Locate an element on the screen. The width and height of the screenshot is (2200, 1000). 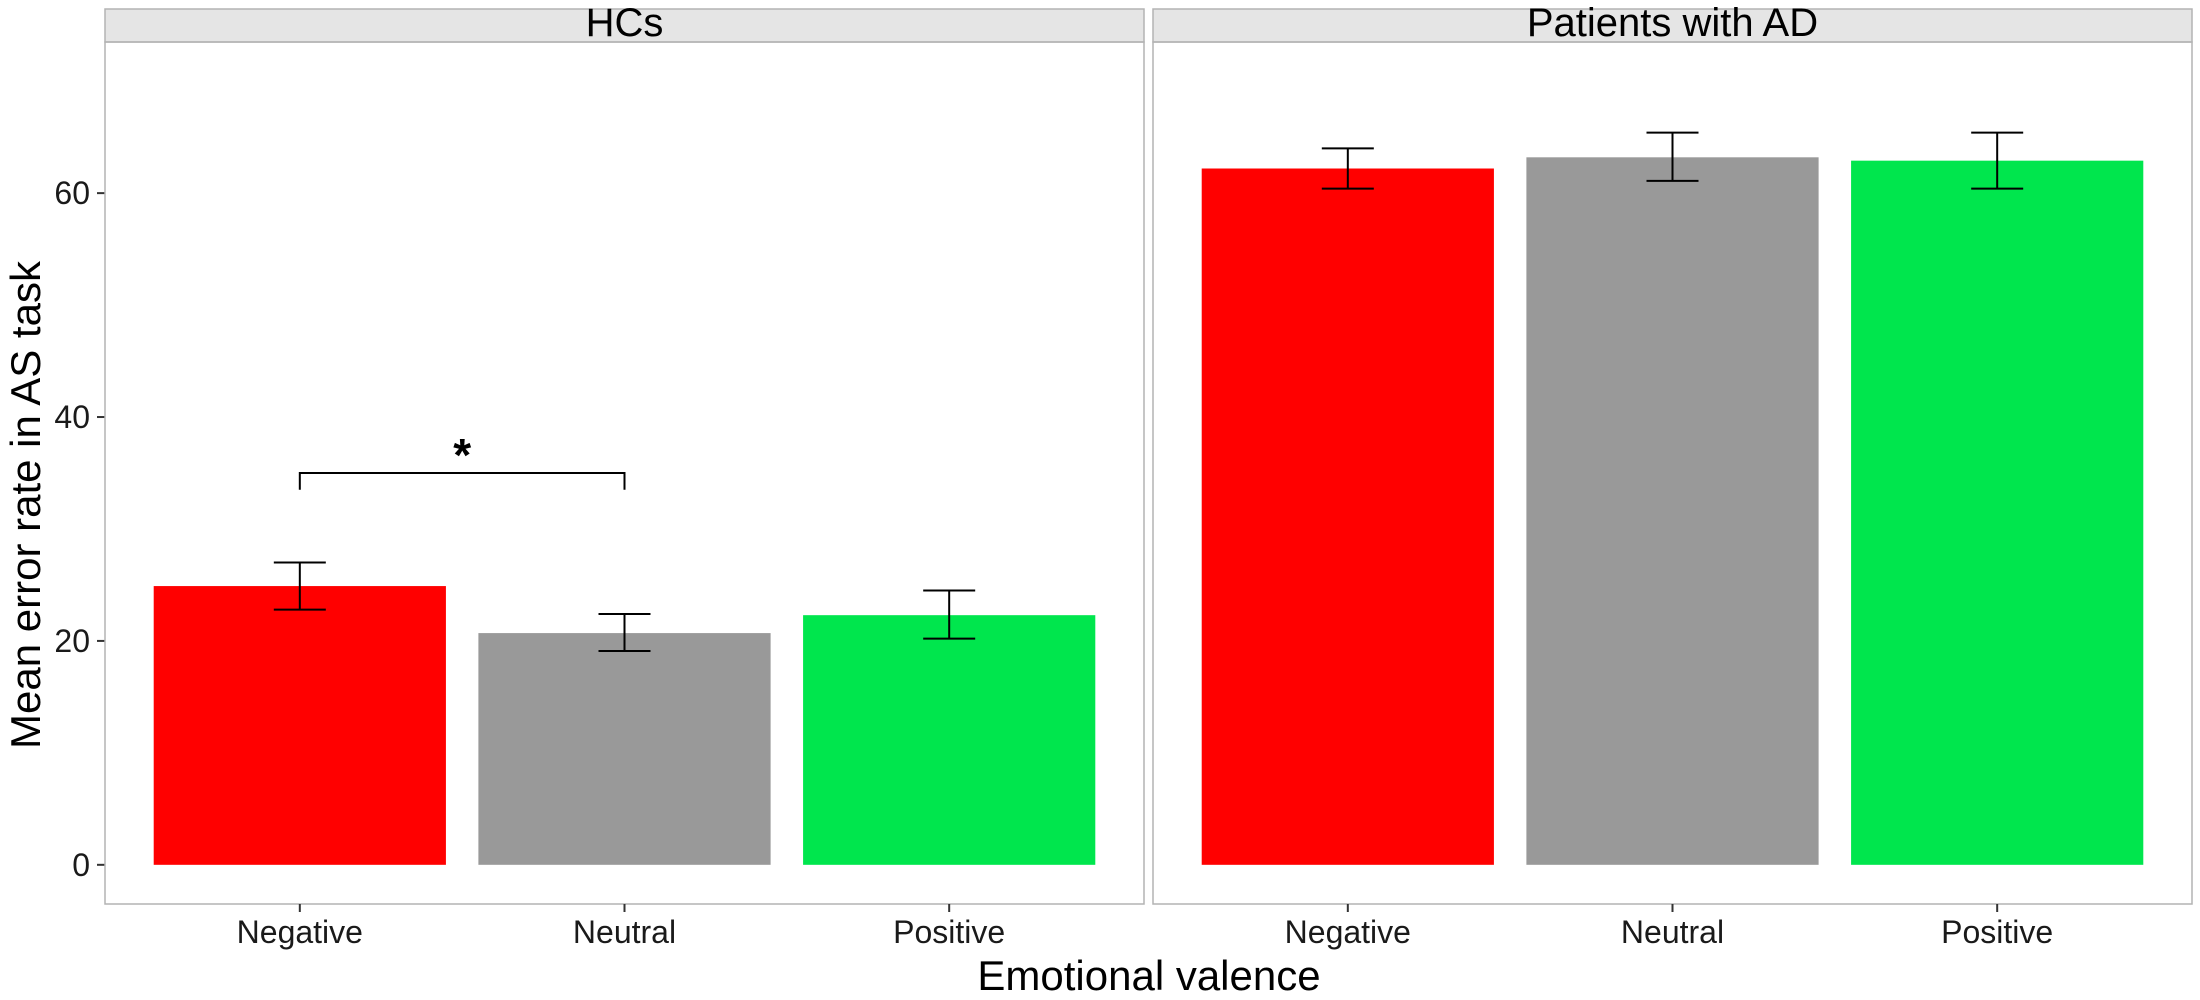
panel-title: HCs is located at coordinates (625, 23).